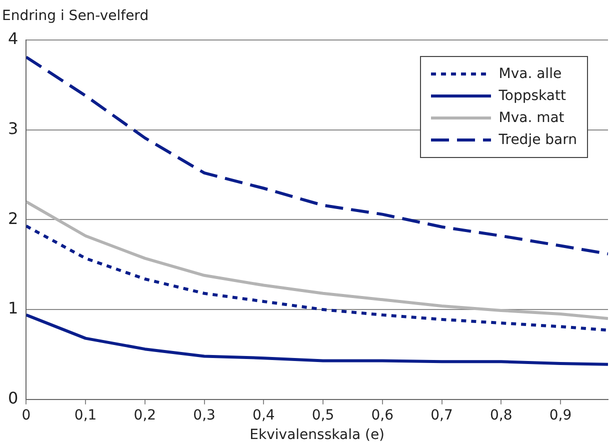 The width and height of the screenshot is (610, 444). Describe the element at coordinates (560, 415) in the screenshot. I see `x-tick-label: 0,9` at that location.